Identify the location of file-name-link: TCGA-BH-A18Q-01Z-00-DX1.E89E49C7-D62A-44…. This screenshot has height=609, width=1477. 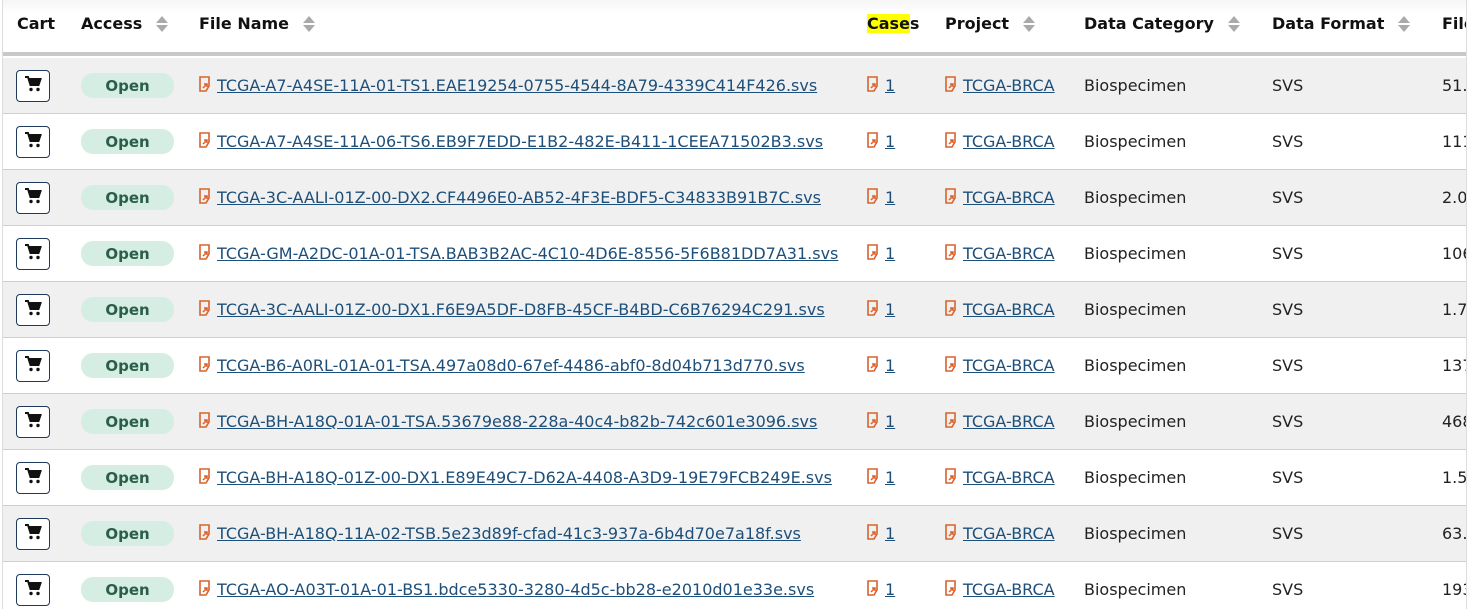
(524, 477).